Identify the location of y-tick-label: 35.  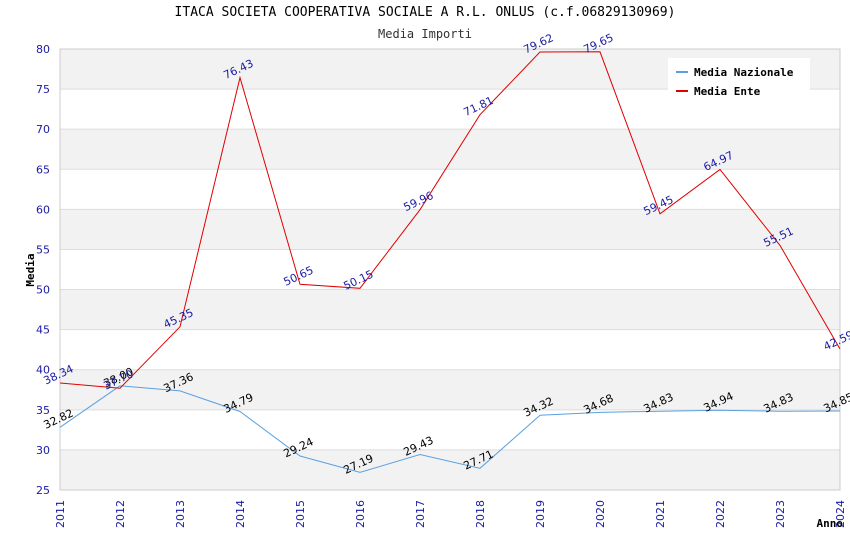
(43, 410).